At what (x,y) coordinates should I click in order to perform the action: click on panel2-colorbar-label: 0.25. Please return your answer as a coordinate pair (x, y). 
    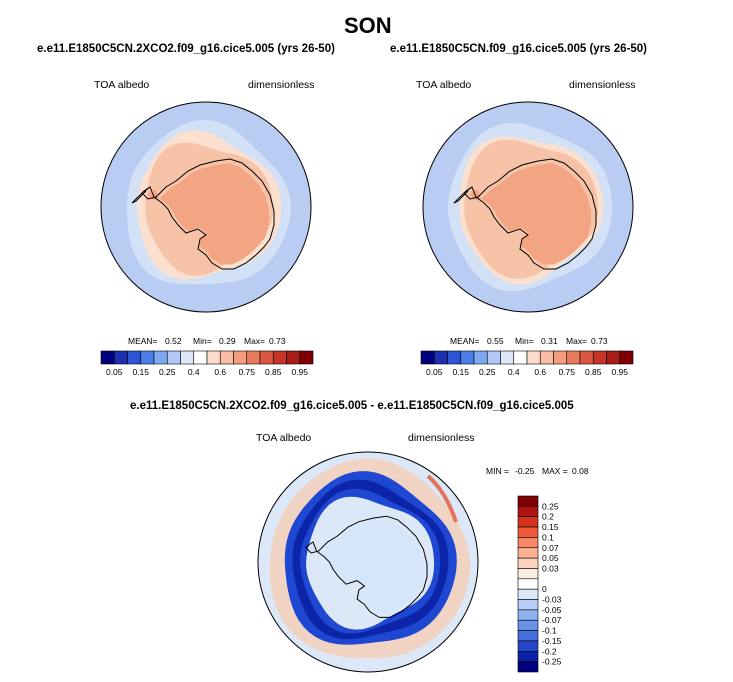
    Looking at the image, I should click on (487, 372).